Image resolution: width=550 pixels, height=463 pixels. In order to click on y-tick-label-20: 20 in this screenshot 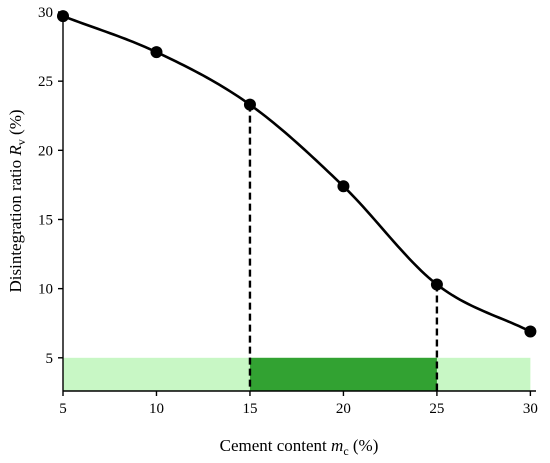, I will do `click(45, 151)`.